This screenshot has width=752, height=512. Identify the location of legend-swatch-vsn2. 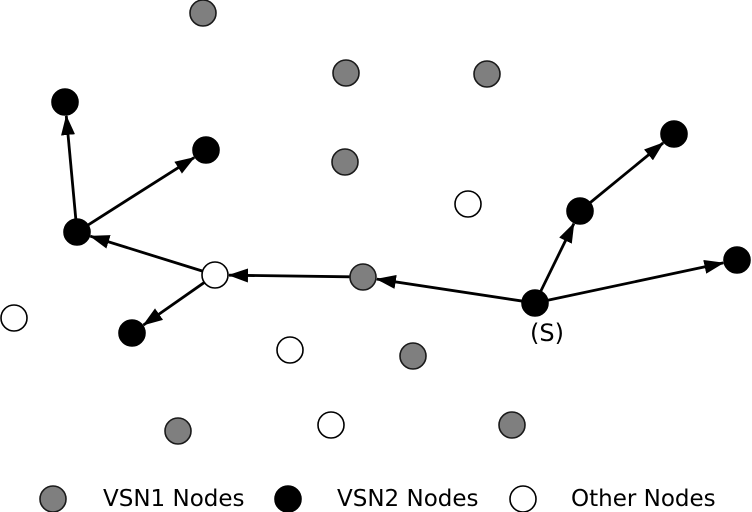
(288, 498).